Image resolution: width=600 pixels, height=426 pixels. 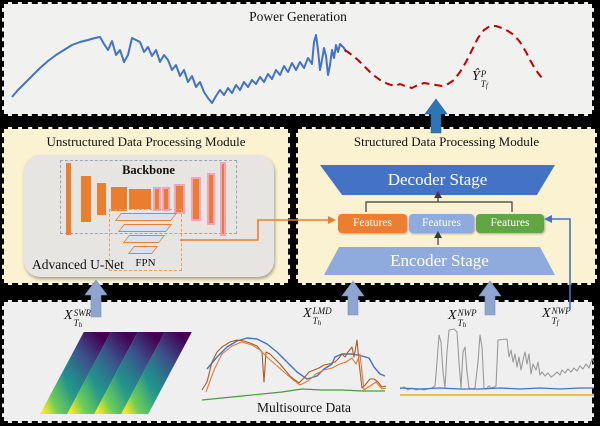 I want to click on advanced-unet-box: Backbone FPN Advanced U-Net, so click(x=149, y=216).